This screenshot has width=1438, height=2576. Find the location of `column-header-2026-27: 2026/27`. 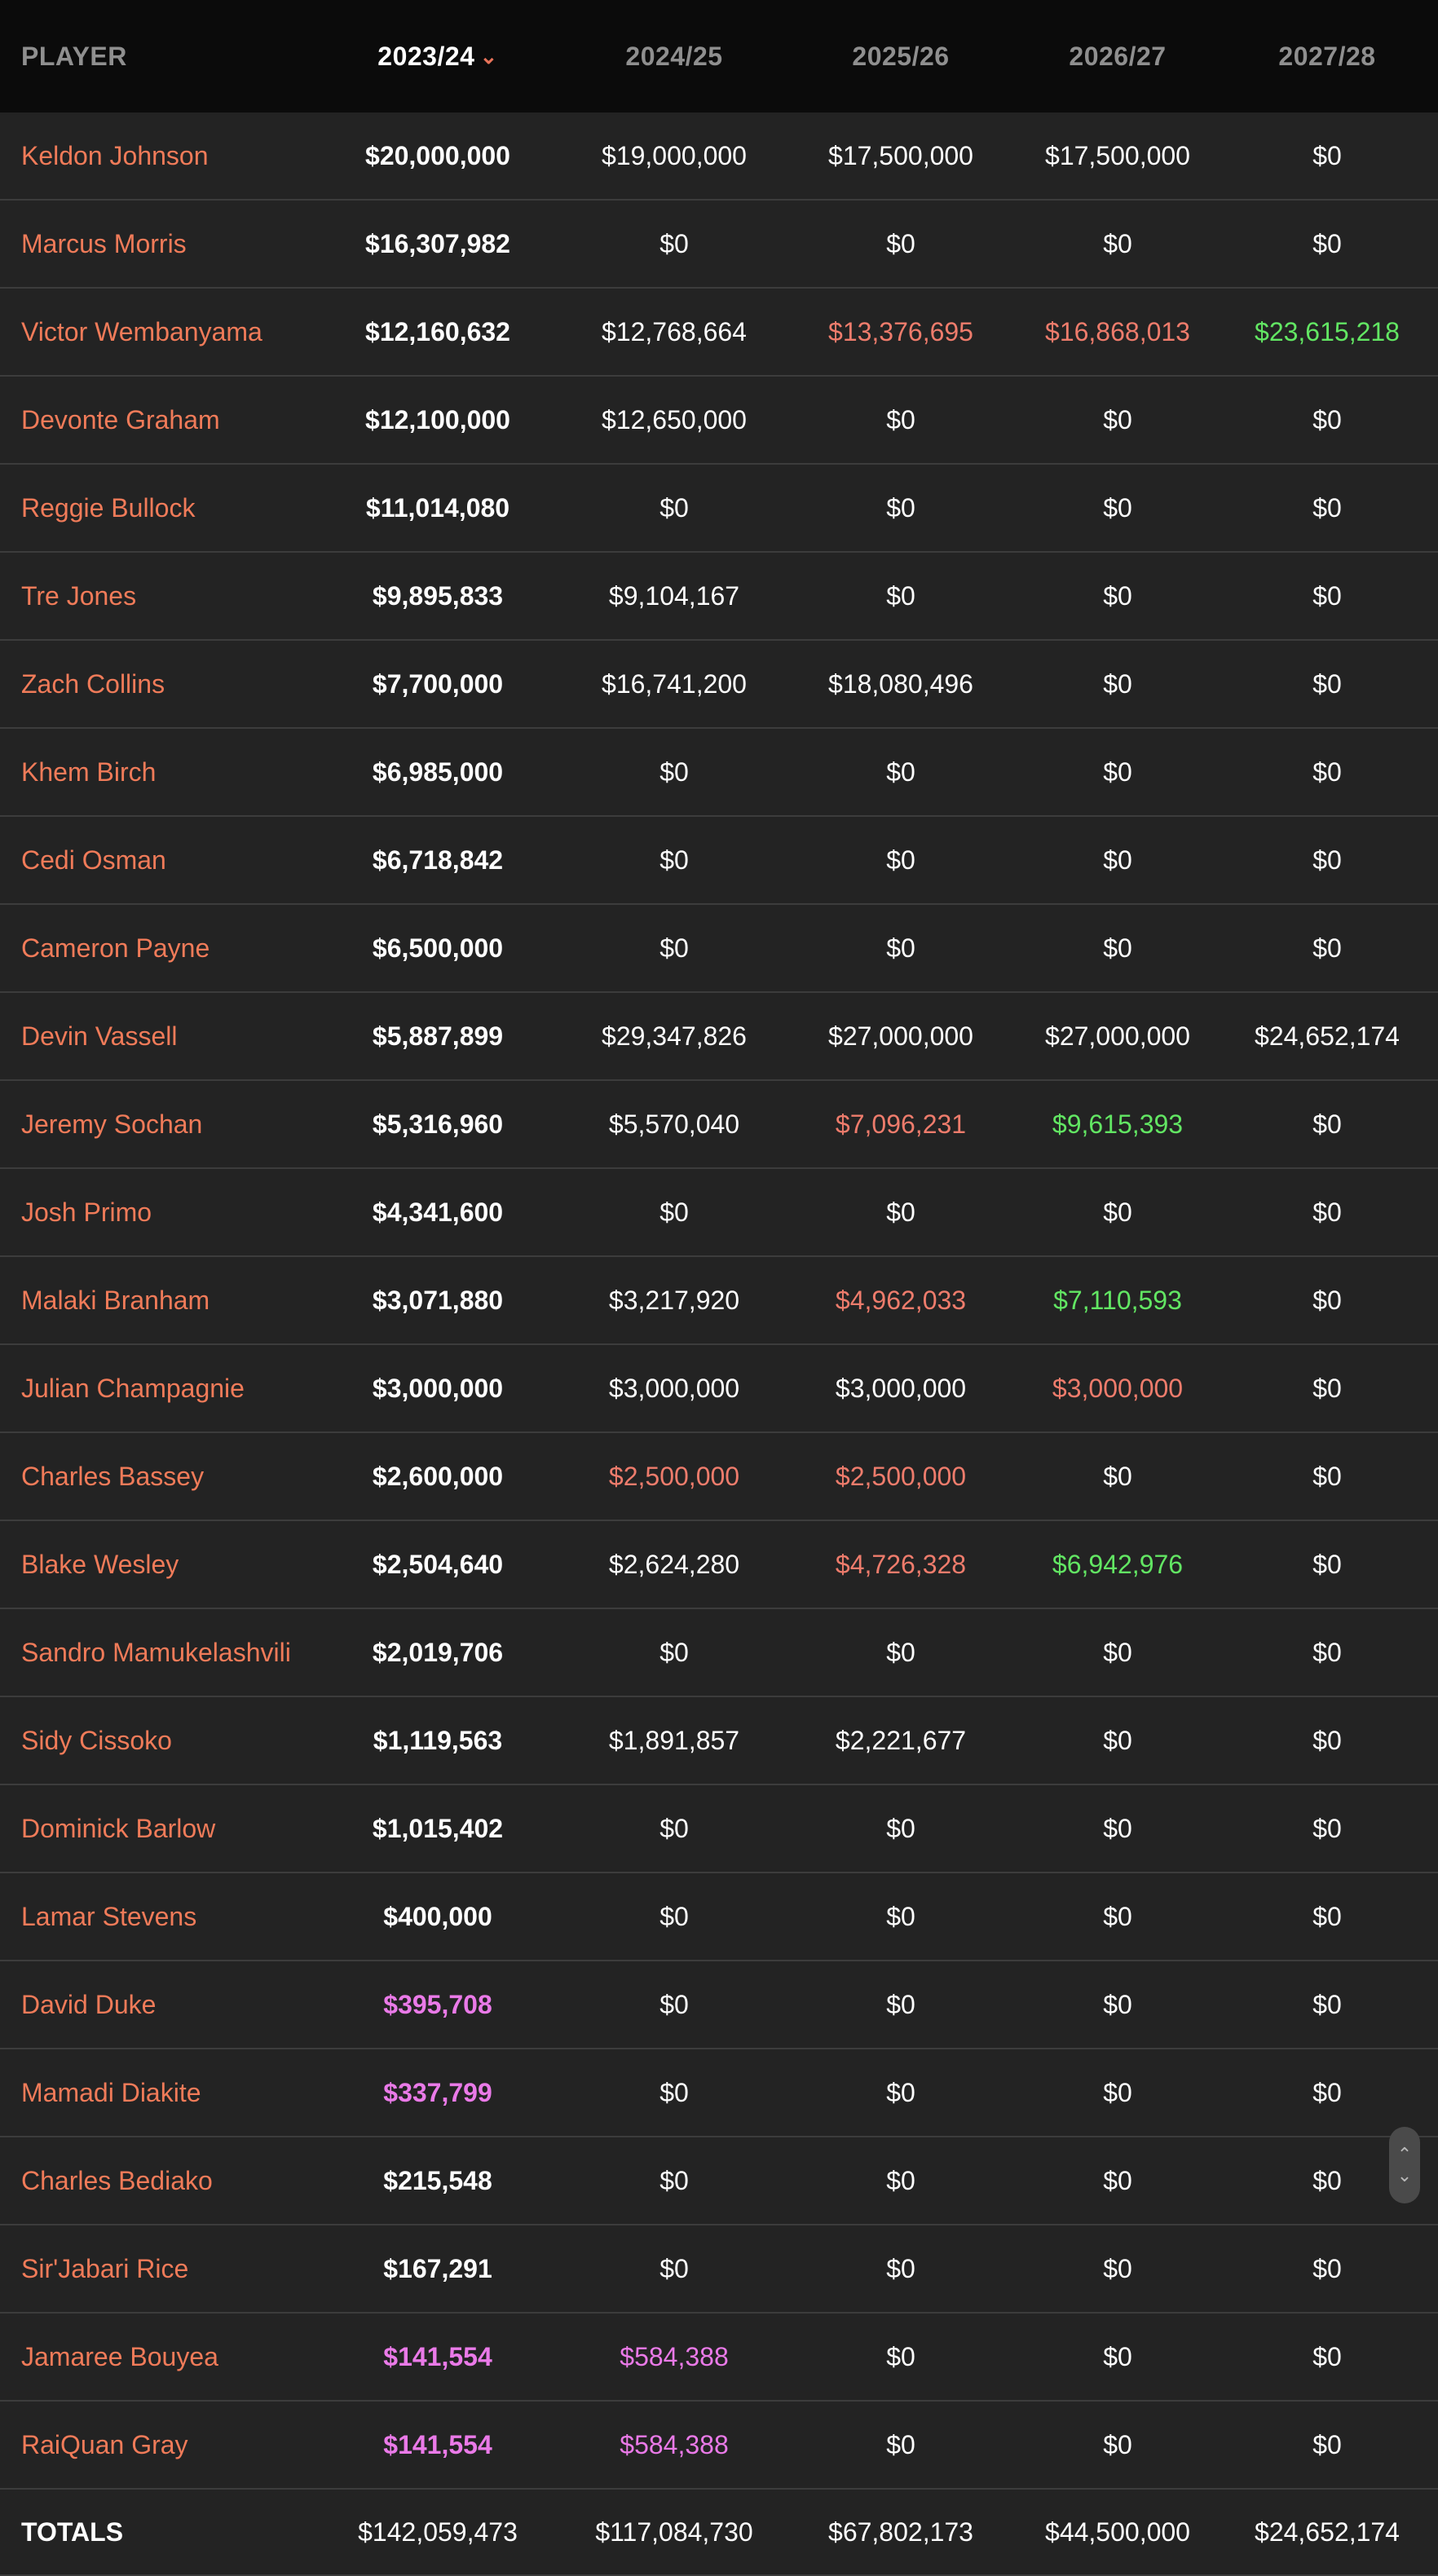

column-header-2026-27: 2026/27 is located at coordinates (1118, 56).